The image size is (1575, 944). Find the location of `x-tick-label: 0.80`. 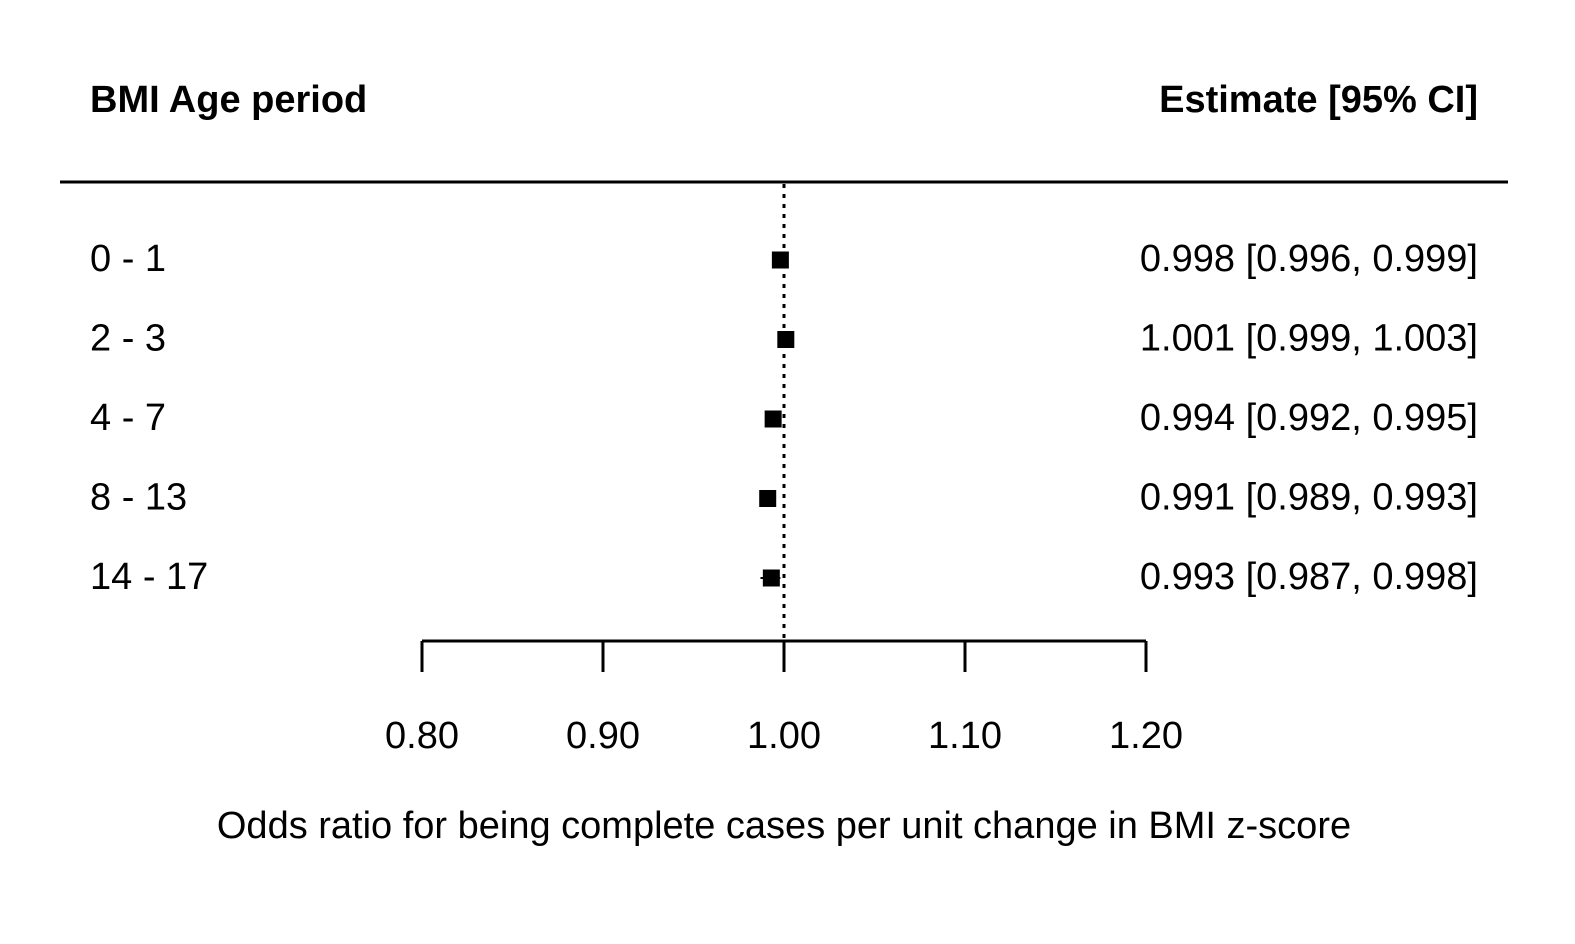

x-tick-label: 0.80 is located at coordinates (422, 736).